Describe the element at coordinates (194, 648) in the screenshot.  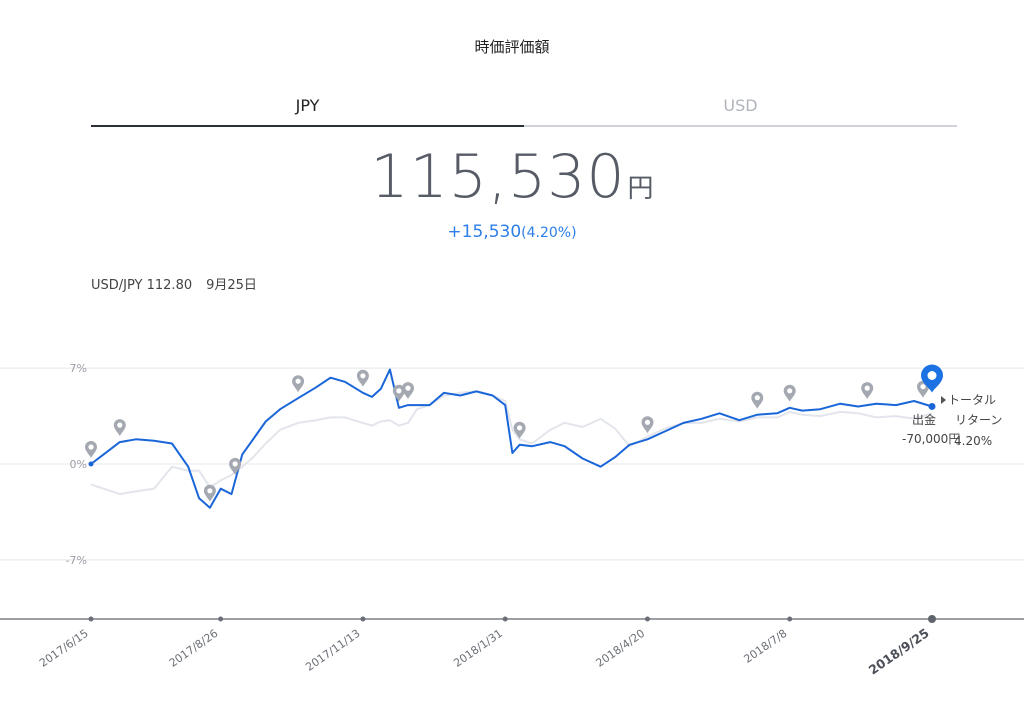
I see `x-tick-label: 2017/8/26` at that location.